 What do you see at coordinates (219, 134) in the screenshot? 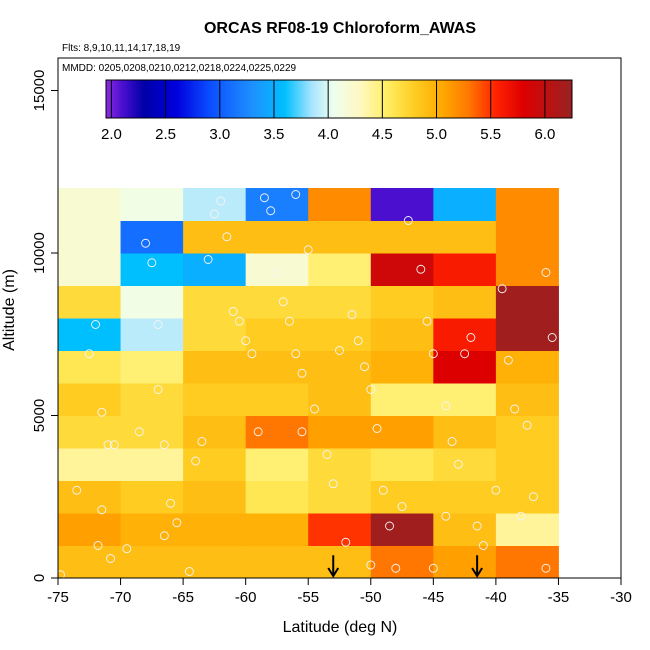
I see `colorbar-tick-label: 3.0` at bounding box center [219, 134].